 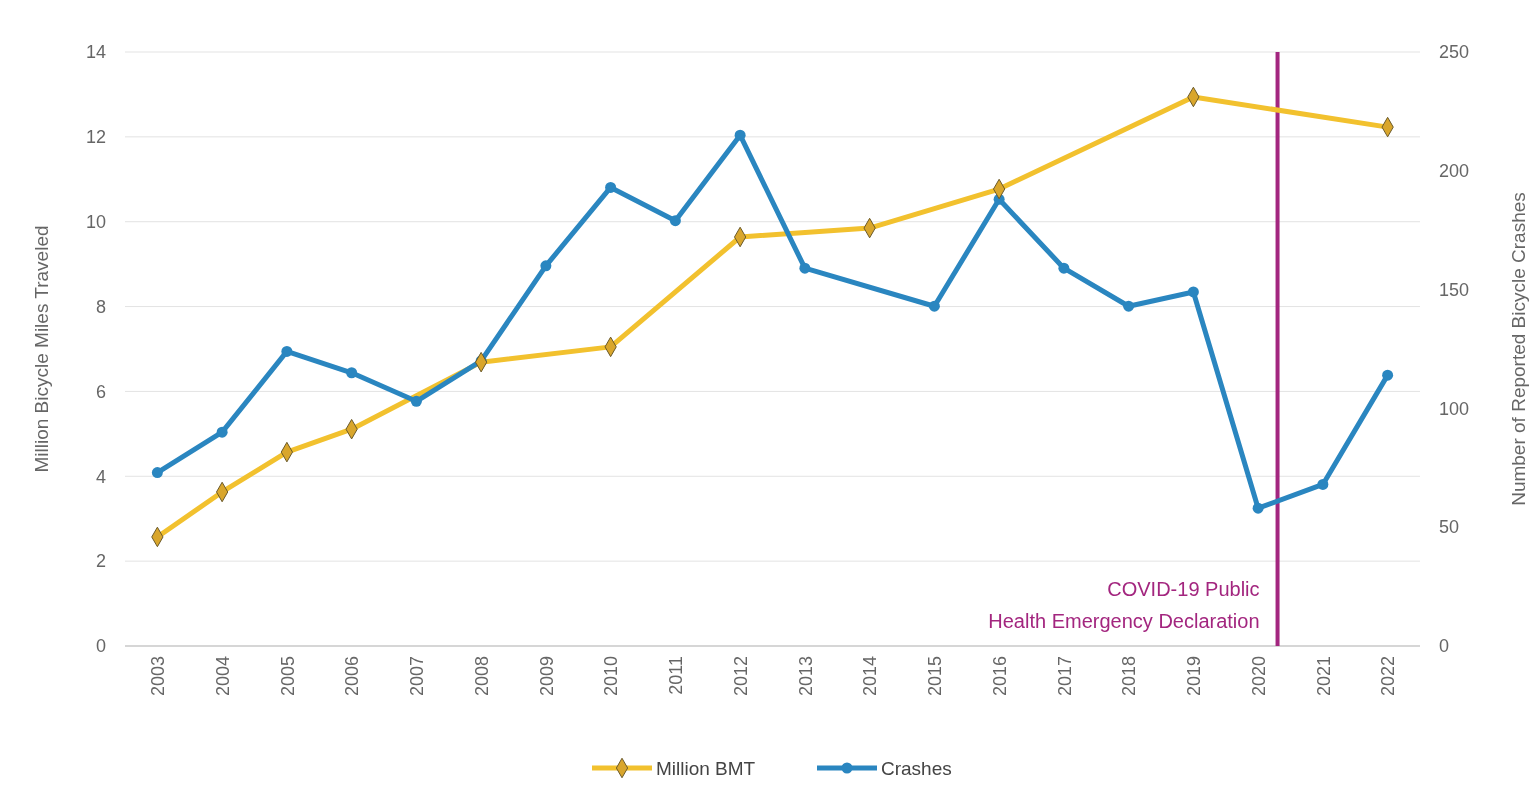 I want to click on y-tick-label: 2, so click(x=100, y=561).